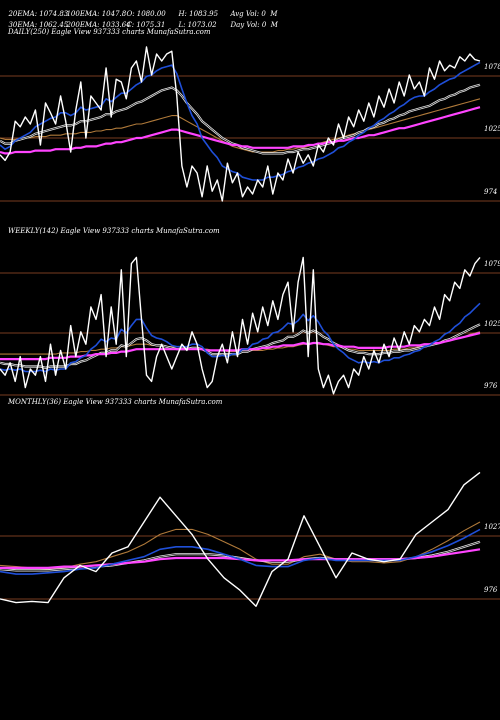 This screenshot has height=720, width=500. What do you see at coordinates (492, 67) in the screenshot?
I see `level-label: 1078` at bounding box center [492, 67].